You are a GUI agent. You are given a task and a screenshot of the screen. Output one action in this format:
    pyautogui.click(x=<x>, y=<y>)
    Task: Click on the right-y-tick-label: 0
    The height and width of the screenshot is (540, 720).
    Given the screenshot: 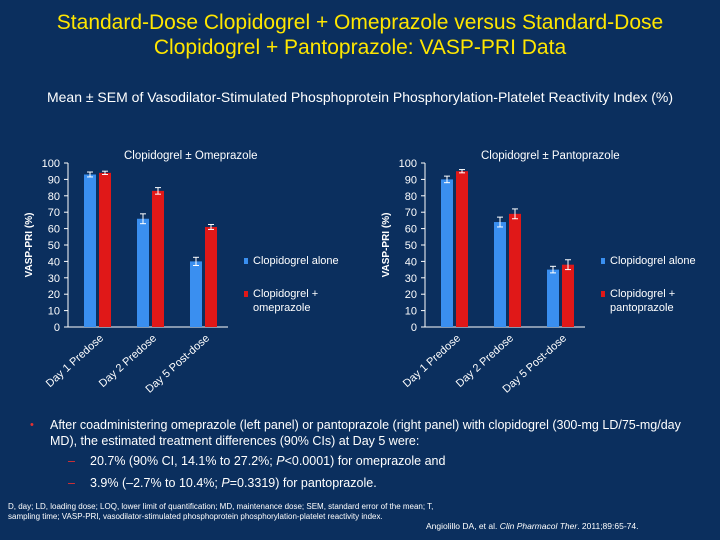 What is the action you would take?
    pyautogui.click(x=414, y=328)
    